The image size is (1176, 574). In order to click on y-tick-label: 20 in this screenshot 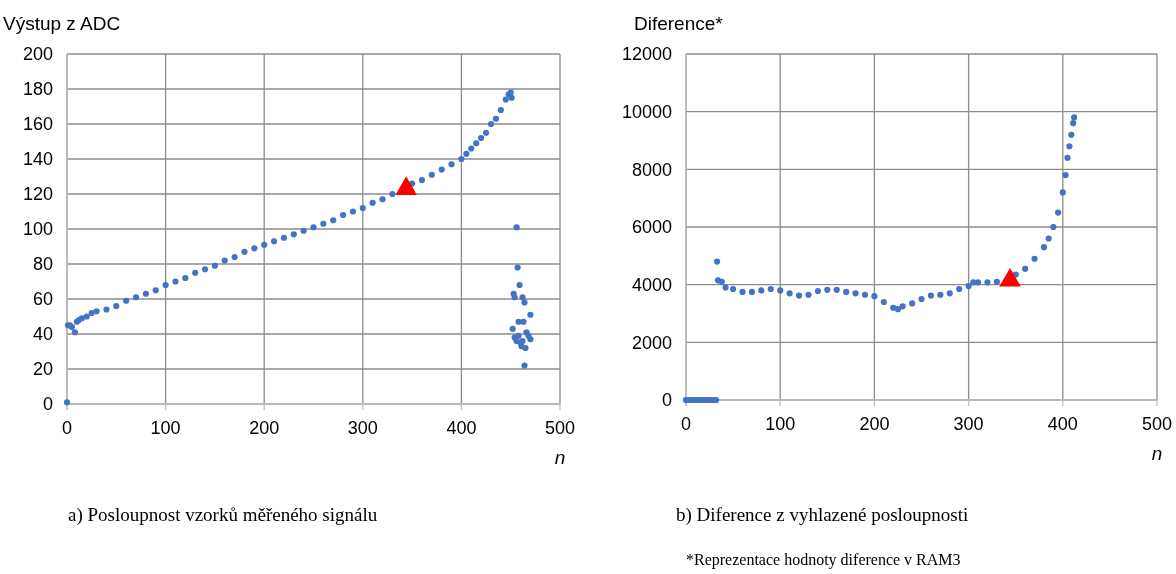, I will do `click(42, 369)`.